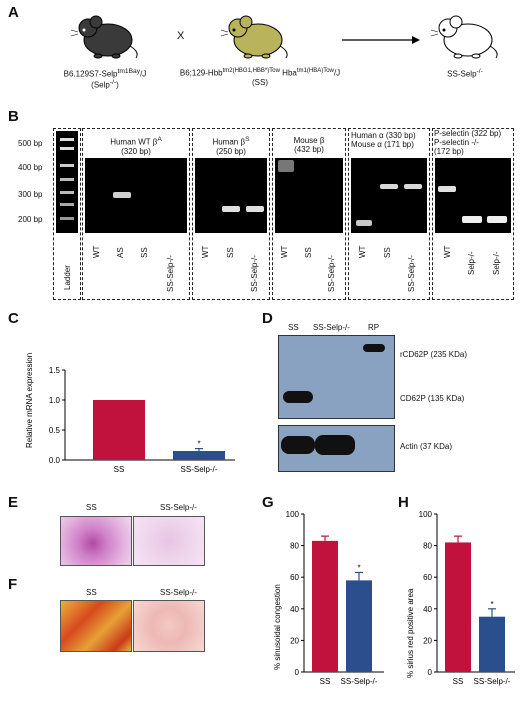 The height and width of the screenshot is (707, 520). Describe the element at coordinates (67, 277) in the screenshot. I see `lane-label-ladder: Ladder` at that location.